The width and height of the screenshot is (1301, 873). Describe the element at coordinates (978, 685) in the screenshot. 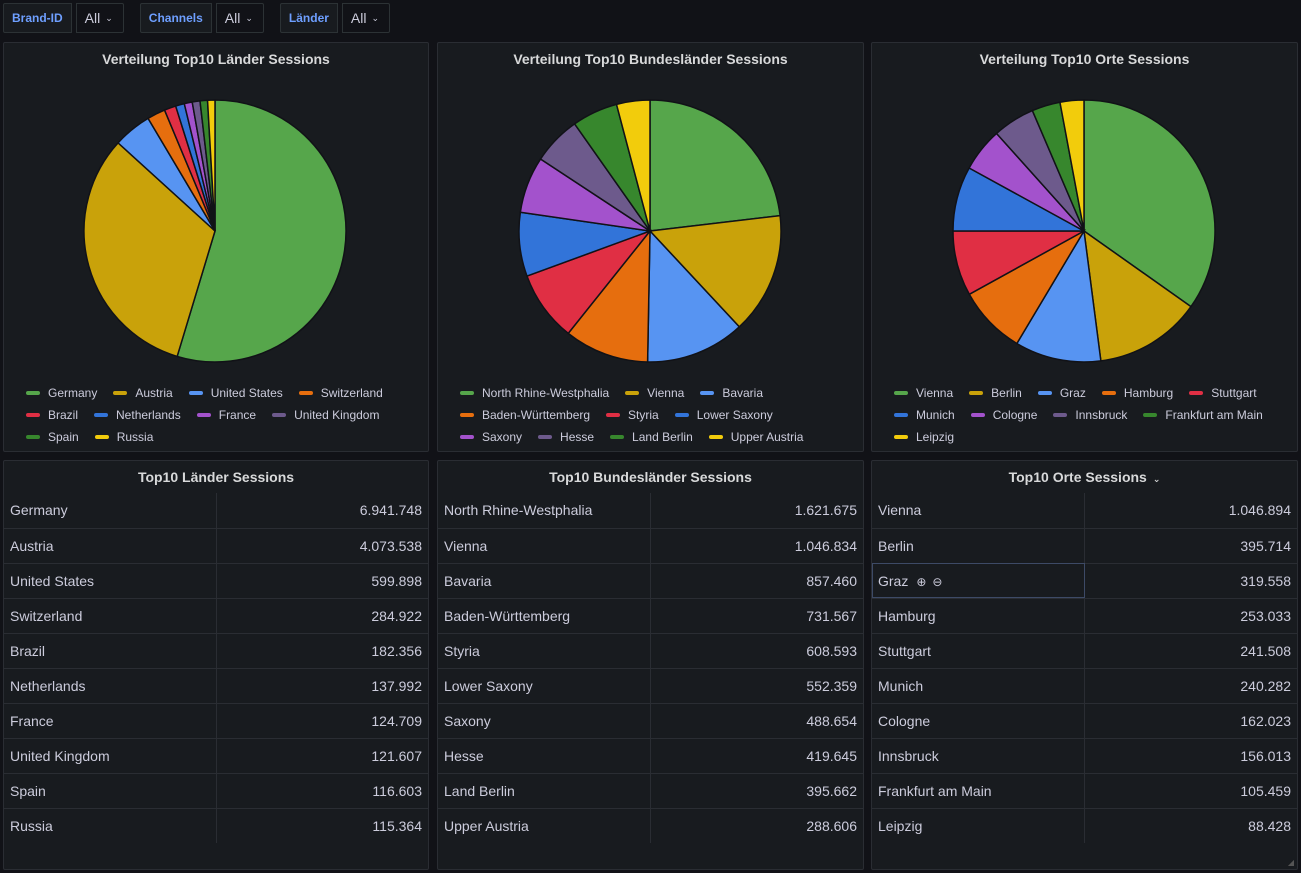

I see `table-cell-name: Munich` at that location.